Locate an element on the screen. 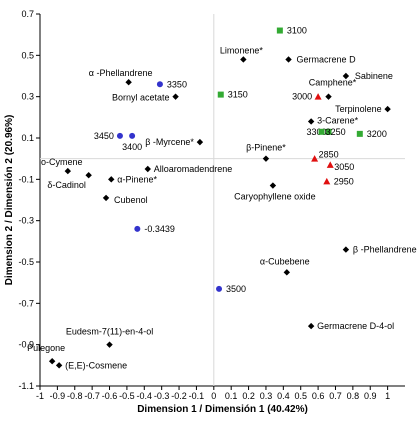 This screenshot has width=417, height=421. x-tick-label: 1 is located at coordinates (387, 396).